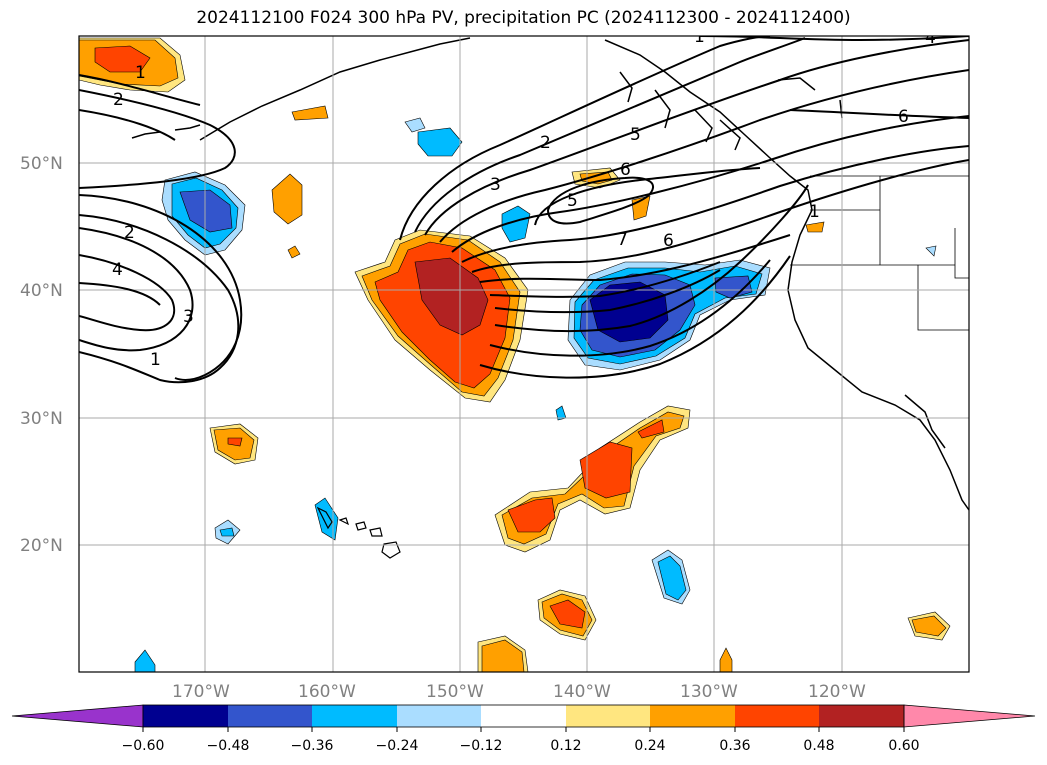 The width and height of the screenshot is (1047, 765). Describe the element at coordinates (519, 692) in the screenshot. I see `longitude-labels: 170°W 160°W 150°W 140°W 130°W 120°W` at that location.